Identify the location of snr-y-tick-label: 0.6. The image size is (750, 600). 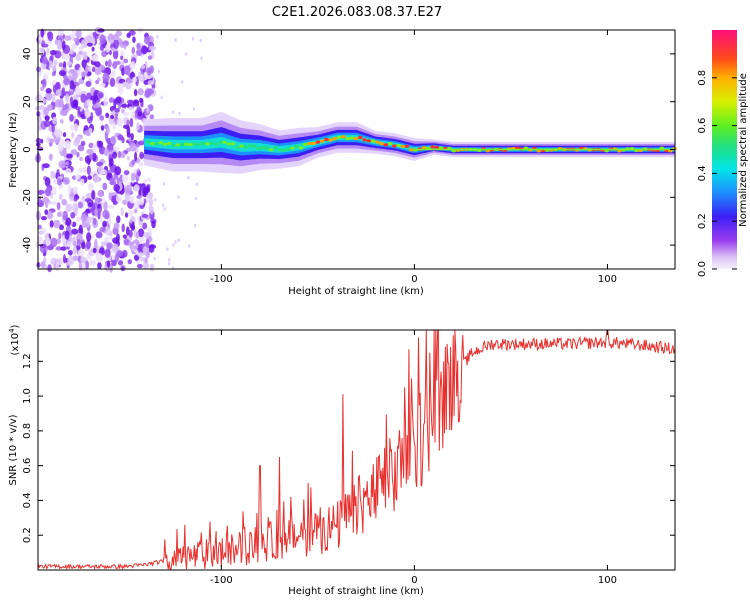
(27, 466).